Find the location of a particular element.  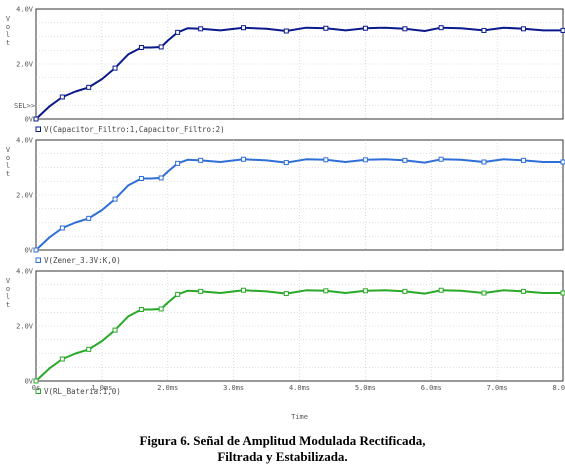

x-tick-label: 7.0ms is located at coordinates (497, 388).